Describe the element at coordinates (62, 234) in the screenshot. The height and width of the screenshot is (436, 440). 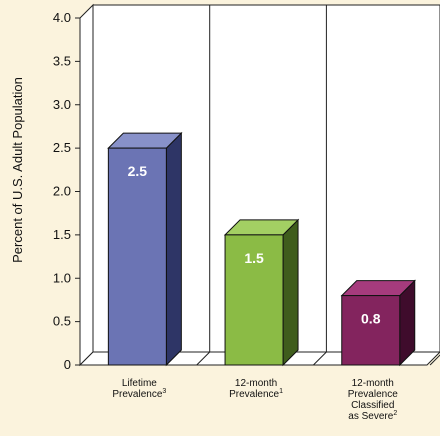
I see `y-tick-label: 1.5` at that location.